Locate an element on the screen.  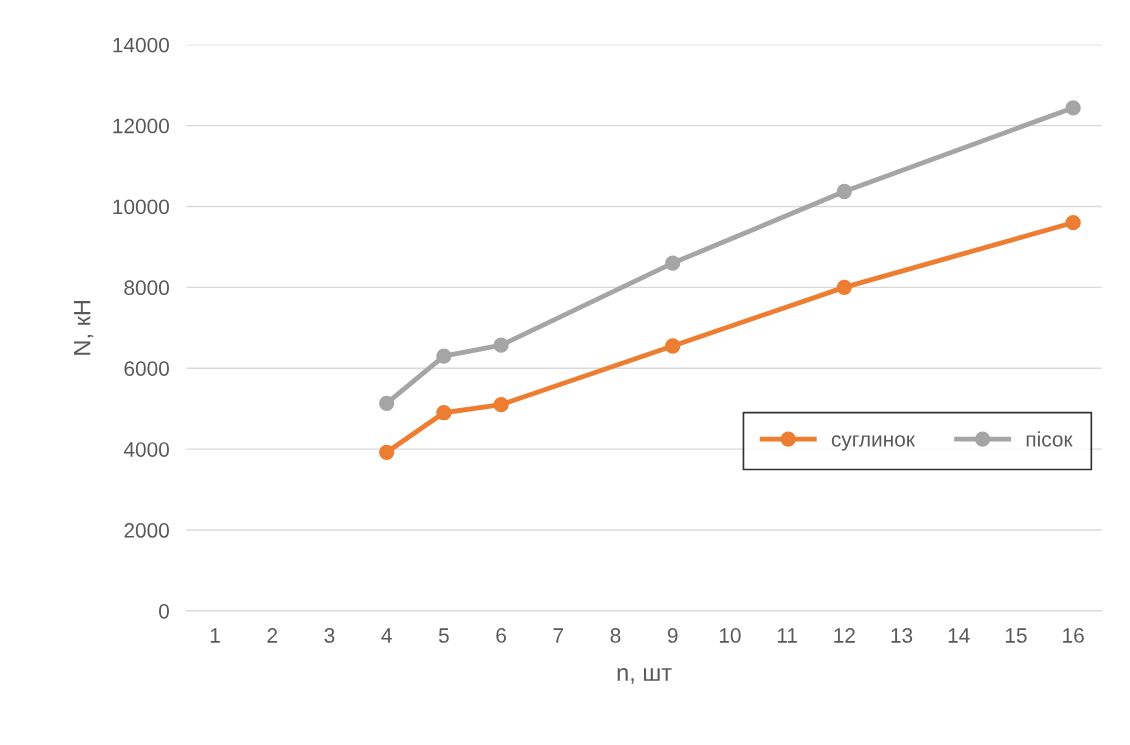
x-tick-label: 15 is located at coordinates (1016, 635).